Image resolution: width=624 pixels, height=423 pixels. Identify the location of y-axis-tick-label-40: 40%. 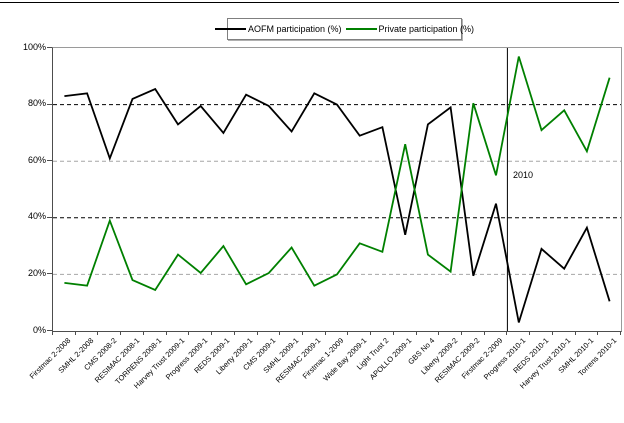
(36, 216).